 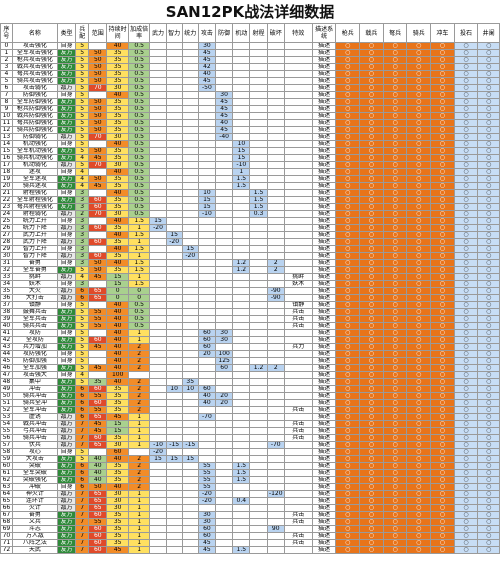 I want to click on column-header: 投石, so click(x=466, y=33).